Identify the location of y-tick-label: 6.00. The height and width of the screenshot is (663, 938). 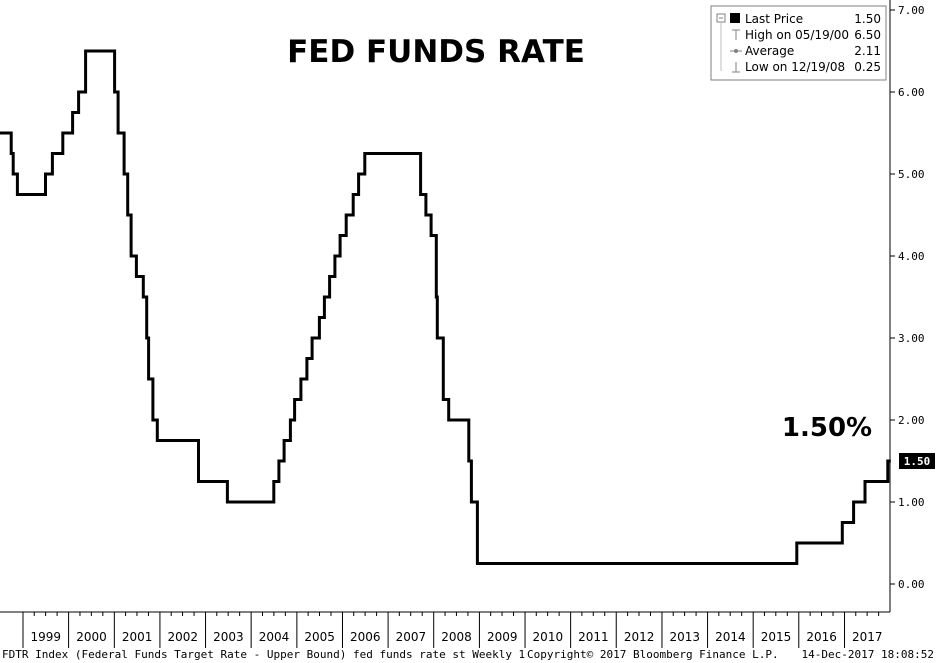
(911, 92).